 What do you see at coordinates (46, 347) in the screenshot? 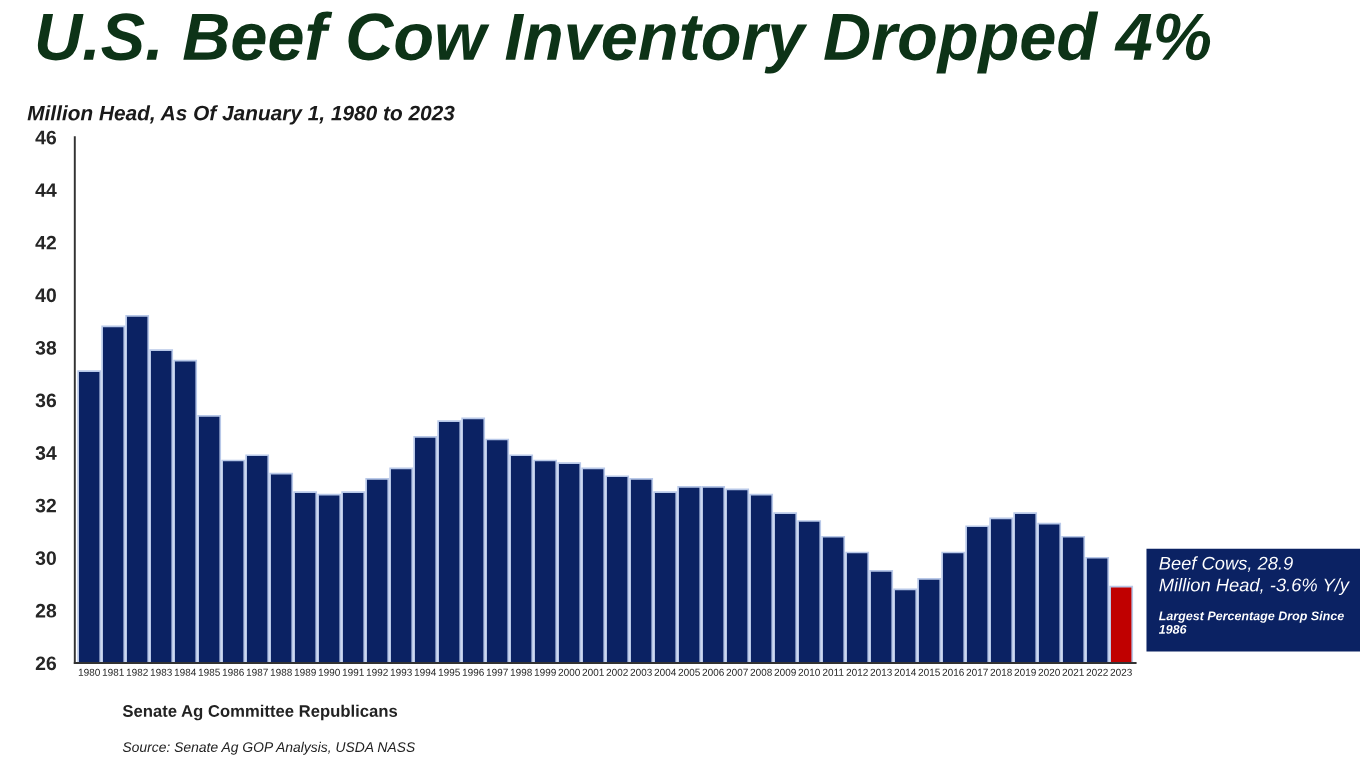
I see `y-tick-label: 38` at bounding box center [46, 347].